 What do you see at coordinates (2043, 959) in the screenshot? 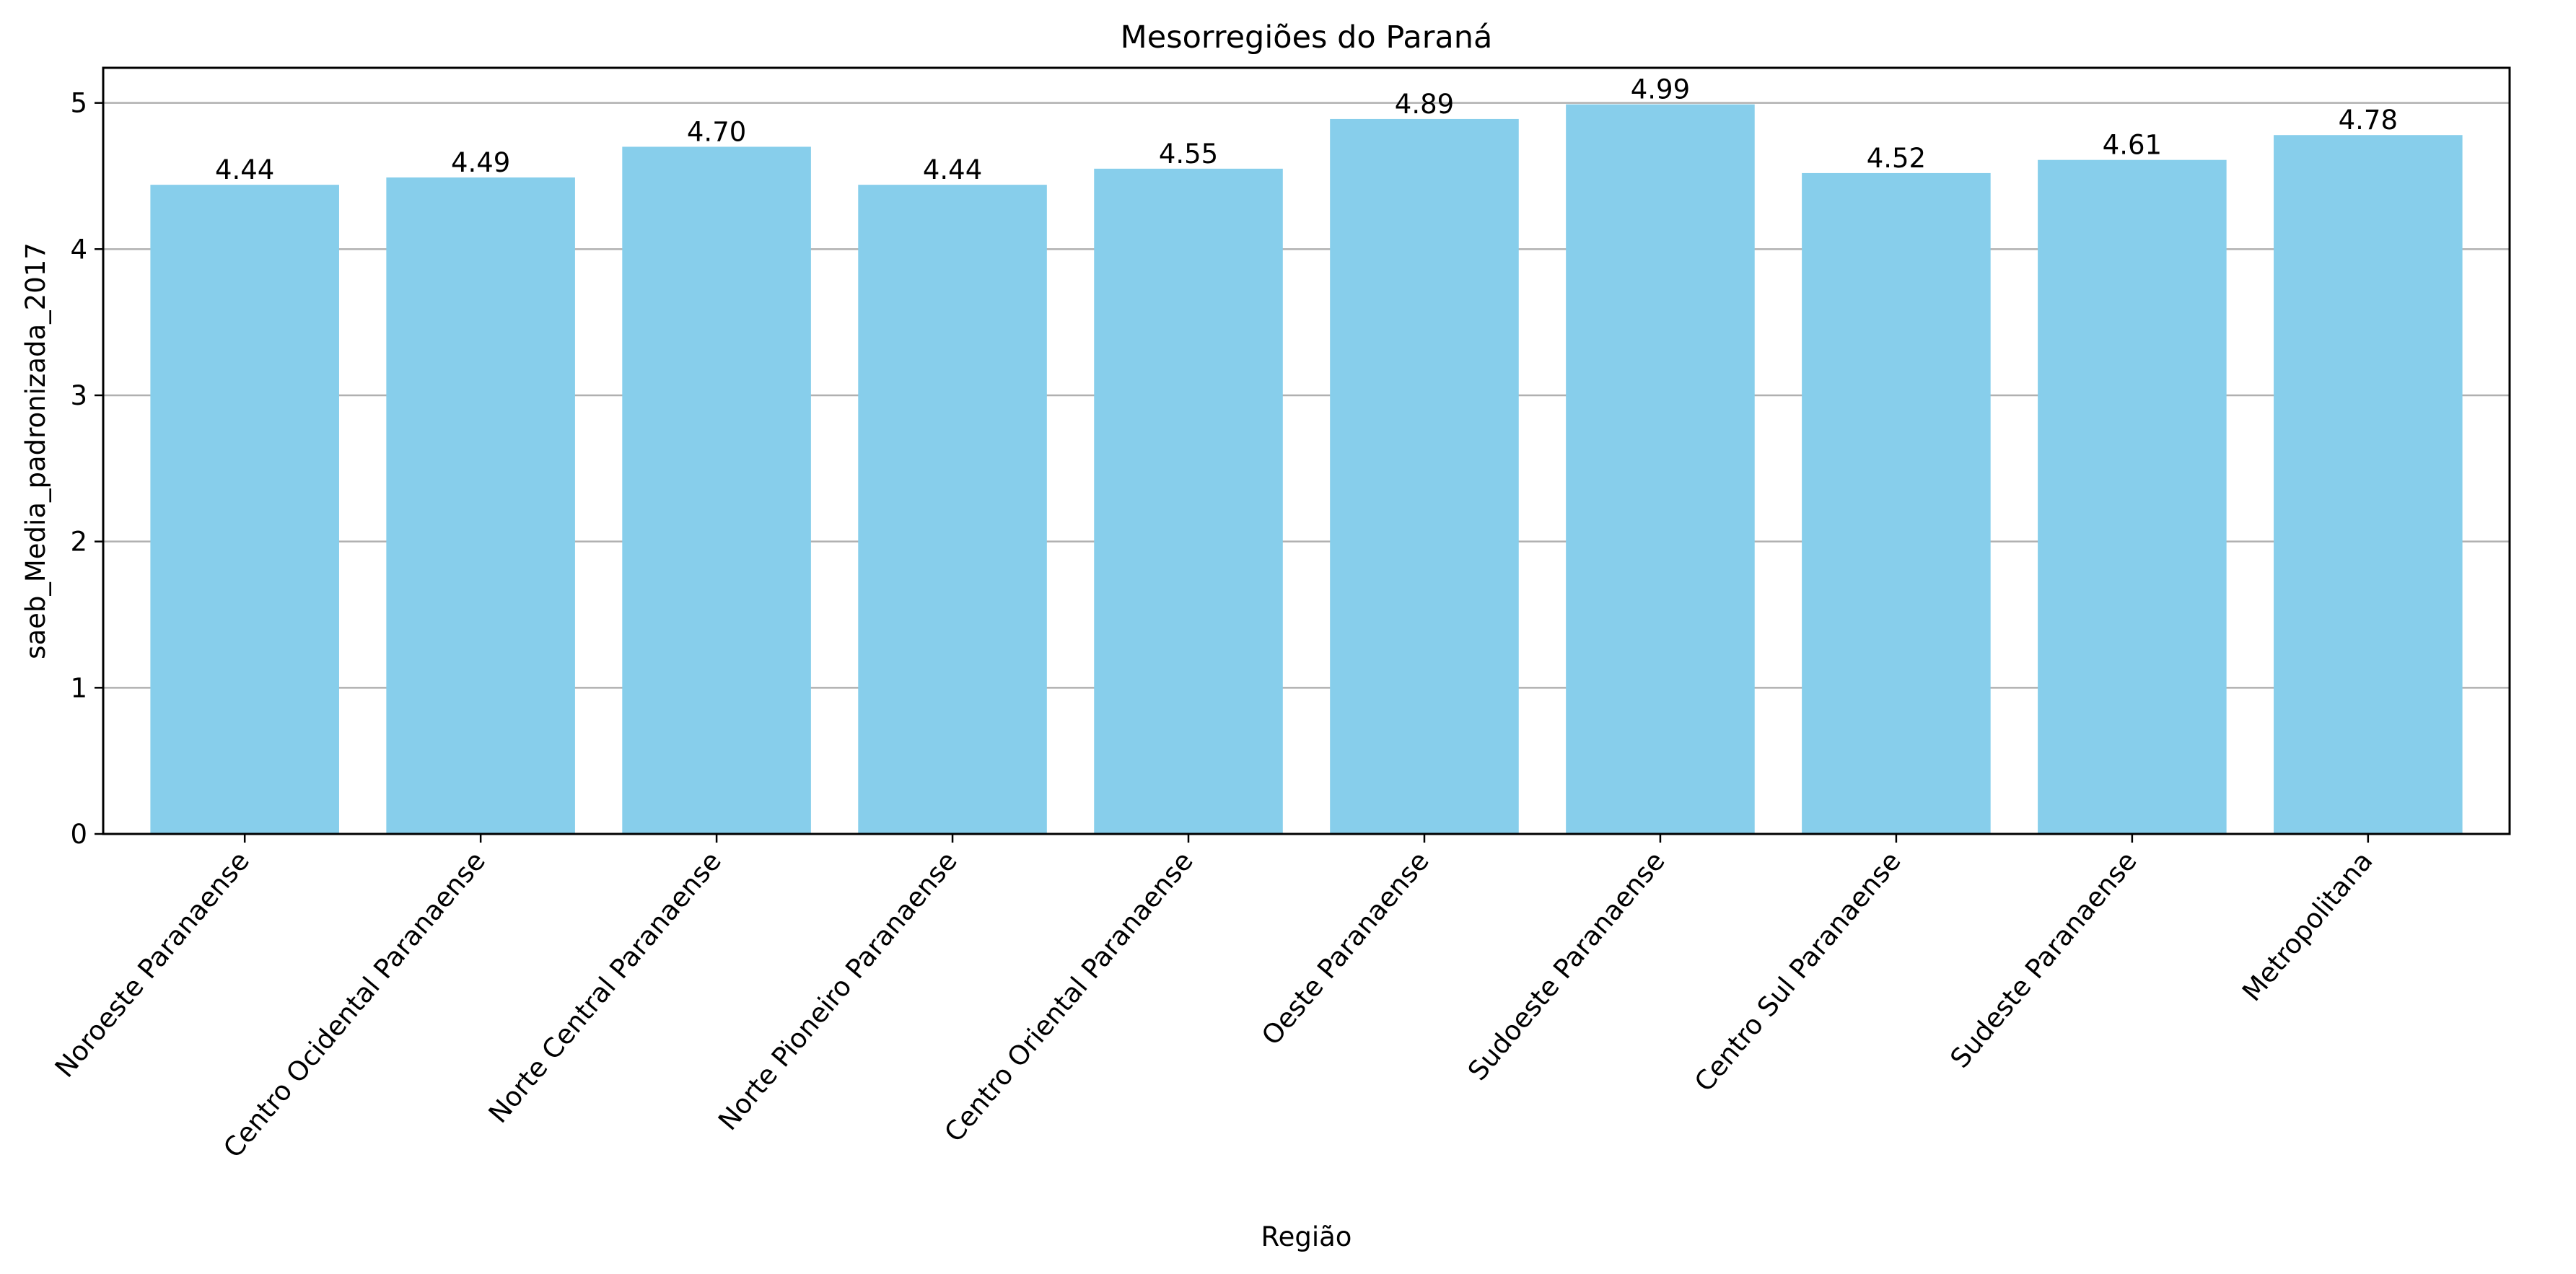
I see `x-tick-label: Sudeste Paranaense` at bounding box center [2043, 959].